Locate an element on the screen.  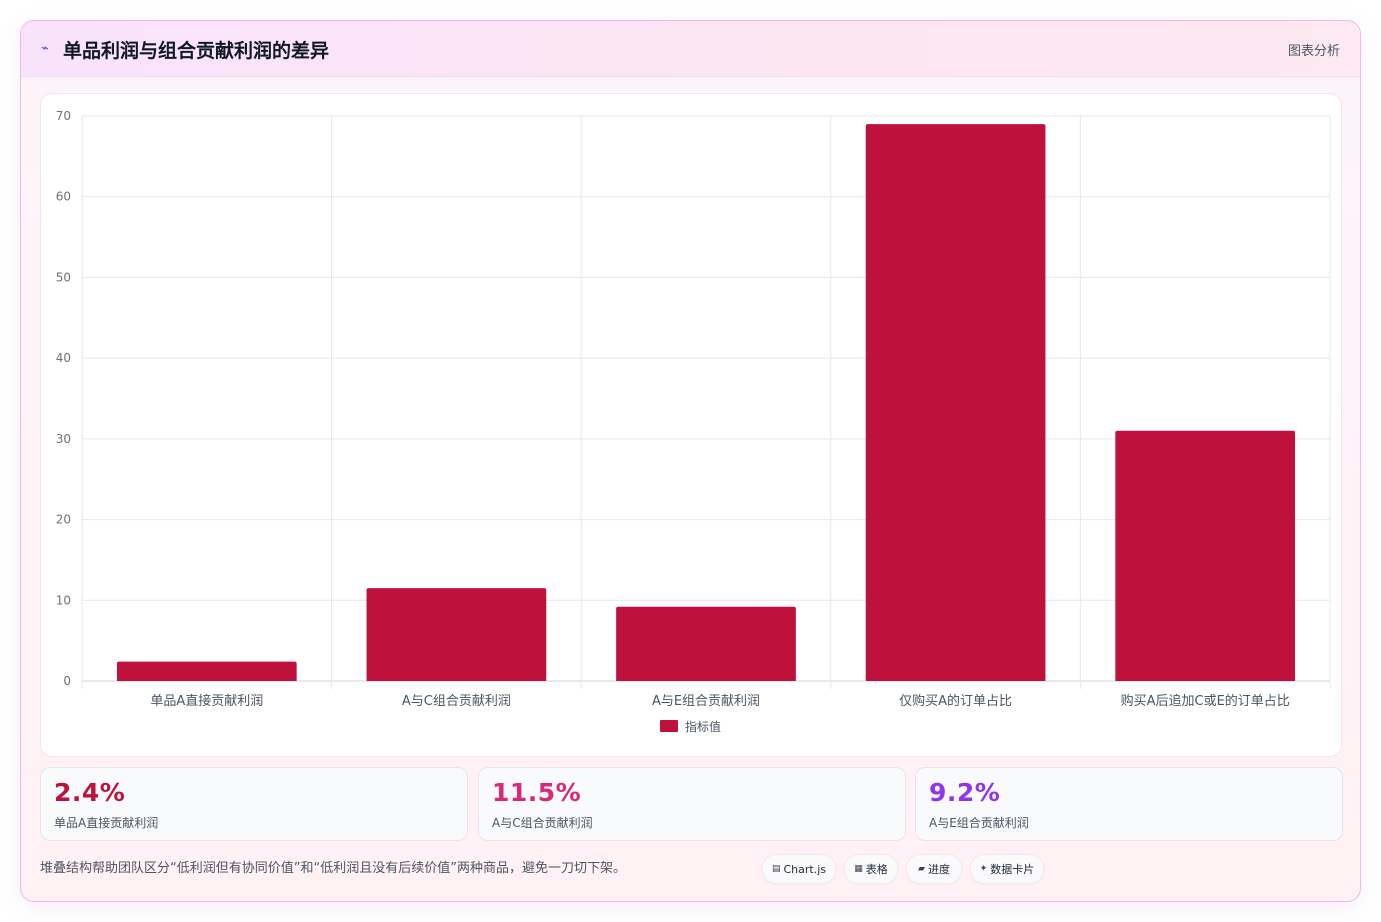
kpi-card-a-e-combo: 9.2% A与E组合贡献利润 is located at coordinates (1129, 804).